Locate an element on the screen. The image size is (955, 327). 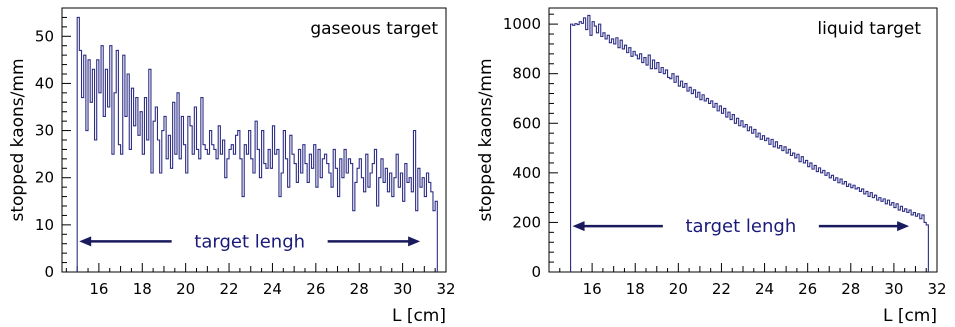
right-range-annotation: target lengh is located at coordinates (741, 226).